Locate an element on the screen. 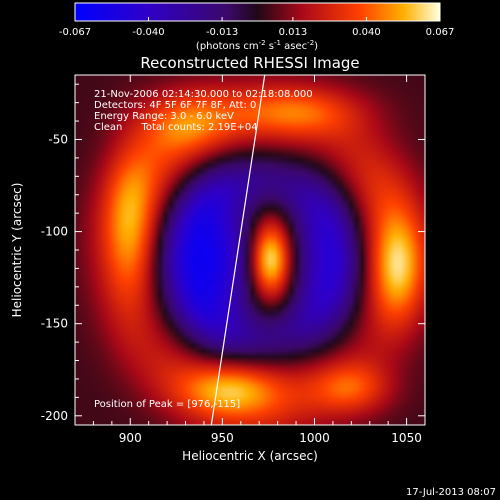 The height and width of the screenshot is (500, 500). y-tick-label: -100 is located at coordinates (54, 232).